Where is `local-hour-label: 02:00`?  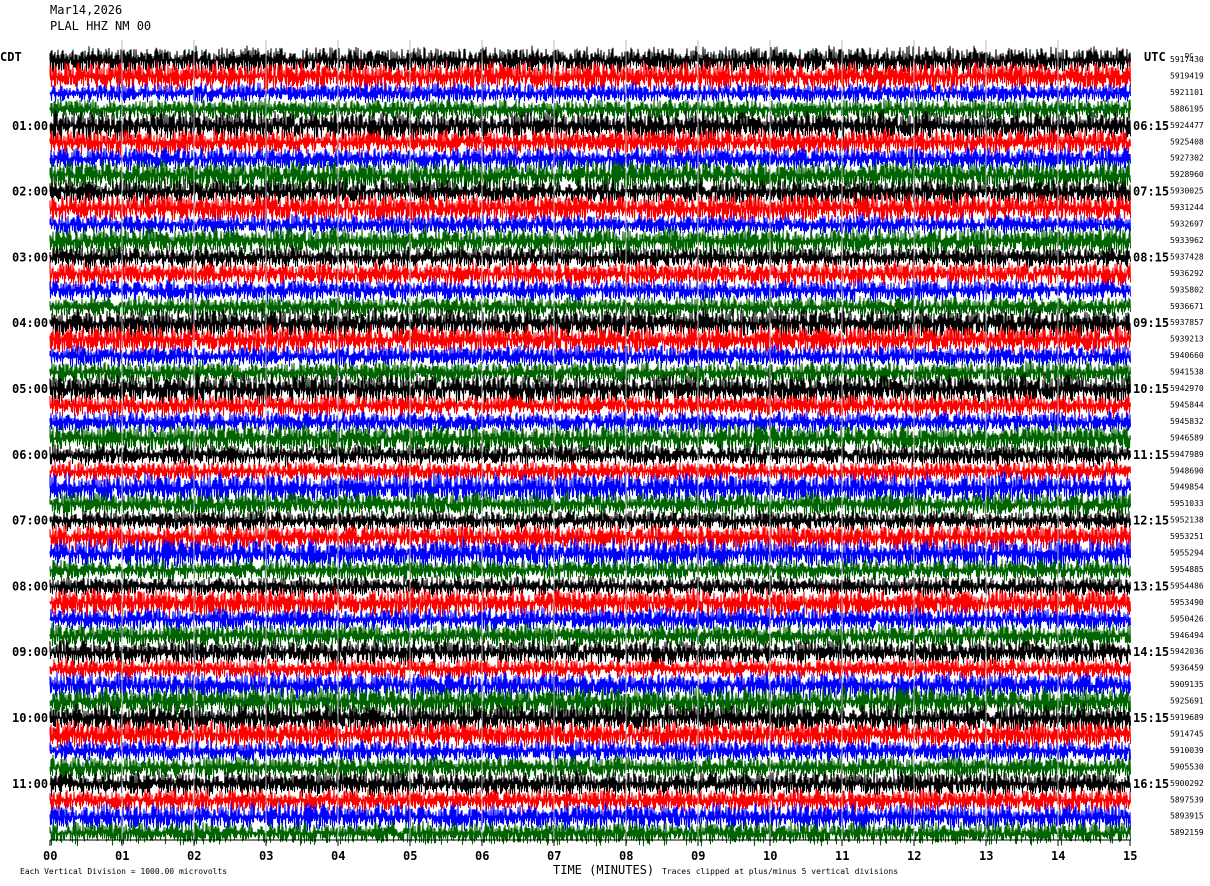 local-hour-label: 02:00 is located at coordinates (30, 192).